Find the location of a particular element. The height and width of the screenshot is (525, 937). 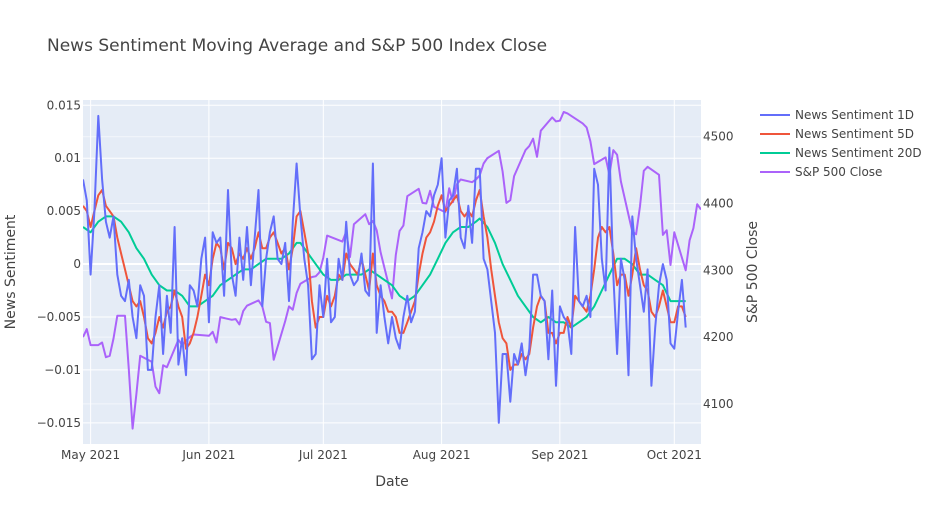

x-axis-title: Date is located at coordinates (391, 482).